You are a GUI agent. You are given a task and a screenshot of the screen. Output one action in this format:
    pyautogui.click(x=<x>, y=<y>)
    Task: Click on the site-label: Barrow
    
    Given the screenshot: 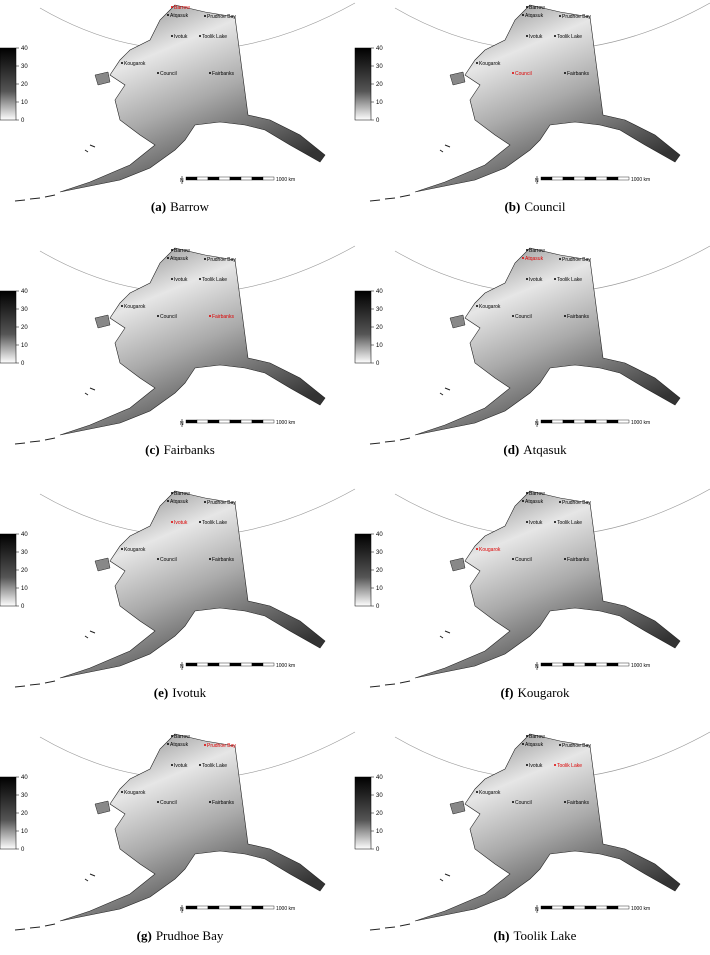 What is the action you would take?
    pyautogui.click(x=537, y=494)
    